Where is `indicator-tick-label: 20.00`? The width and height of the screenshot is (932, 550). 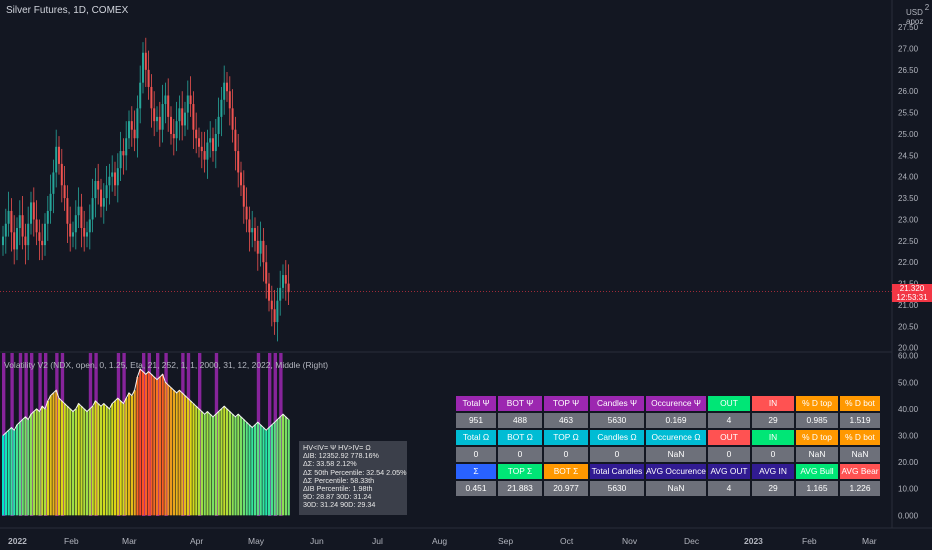 indicator-tick-label: 20.00 is located at coordinates (908, 462).